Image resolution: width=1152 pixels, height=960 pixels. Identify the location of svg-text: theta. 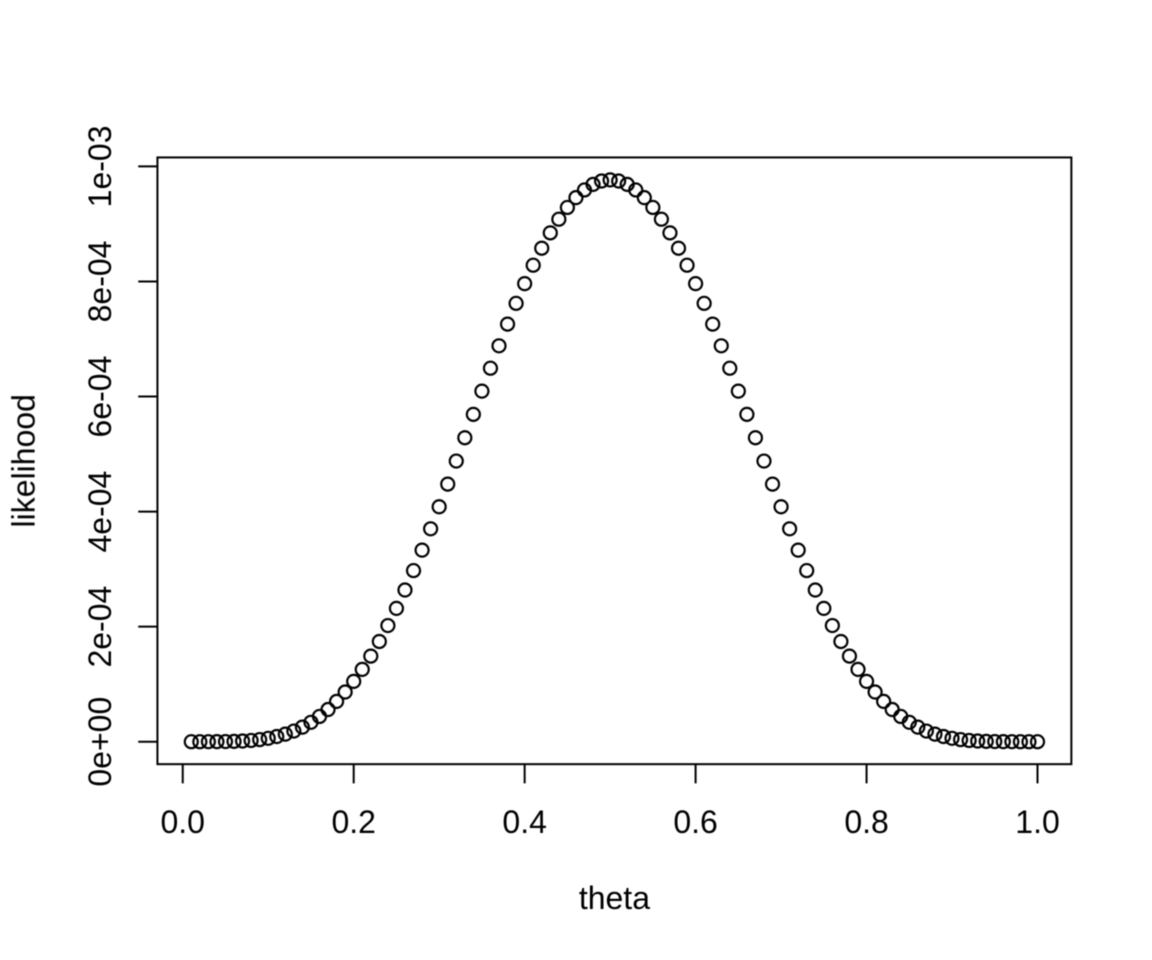
(614, 898).